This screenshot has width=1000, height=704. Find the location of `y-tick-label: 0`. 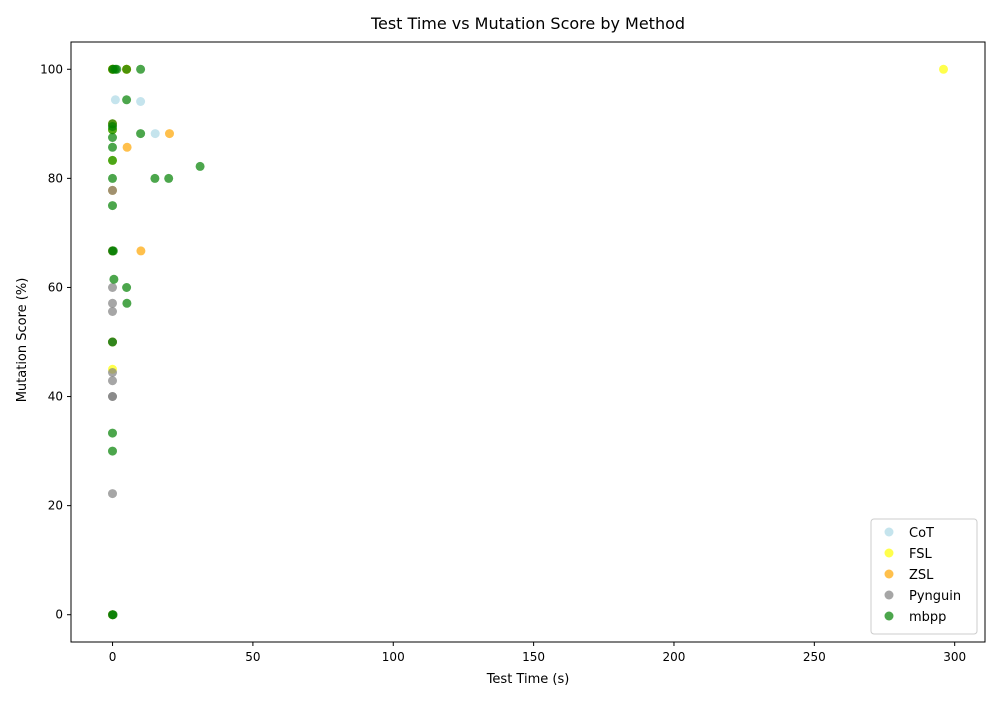

y-tick-label: 0 is located at coordinates (59, 615).